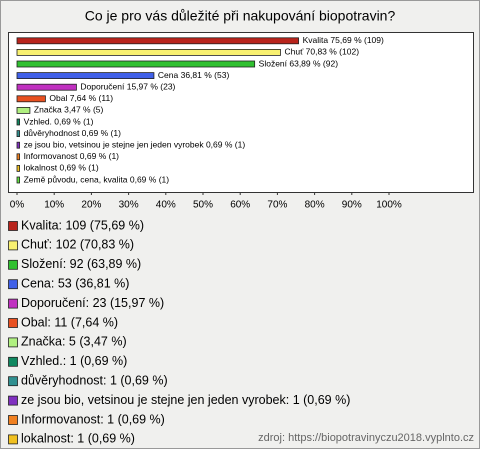  I want to click on x-tick-label: 10%, so click(54, 205).